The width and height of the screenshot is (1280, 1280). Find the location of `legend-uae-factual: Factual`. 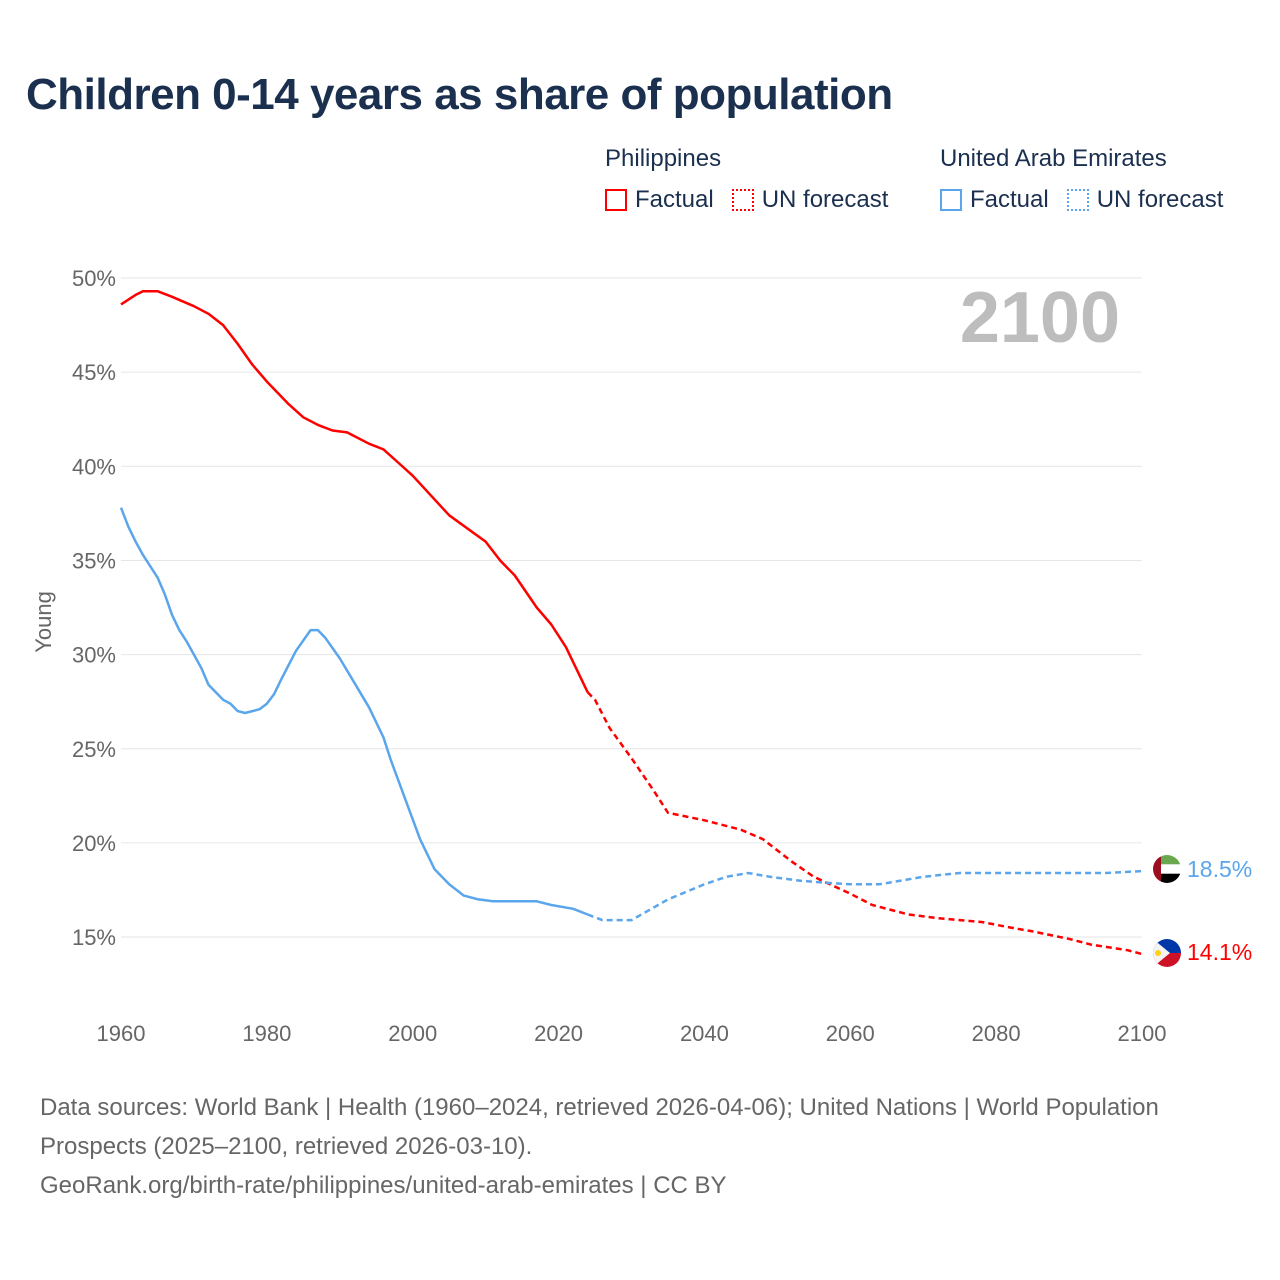

legend-uae-factual: Factual is located at coordinates (994, 200).